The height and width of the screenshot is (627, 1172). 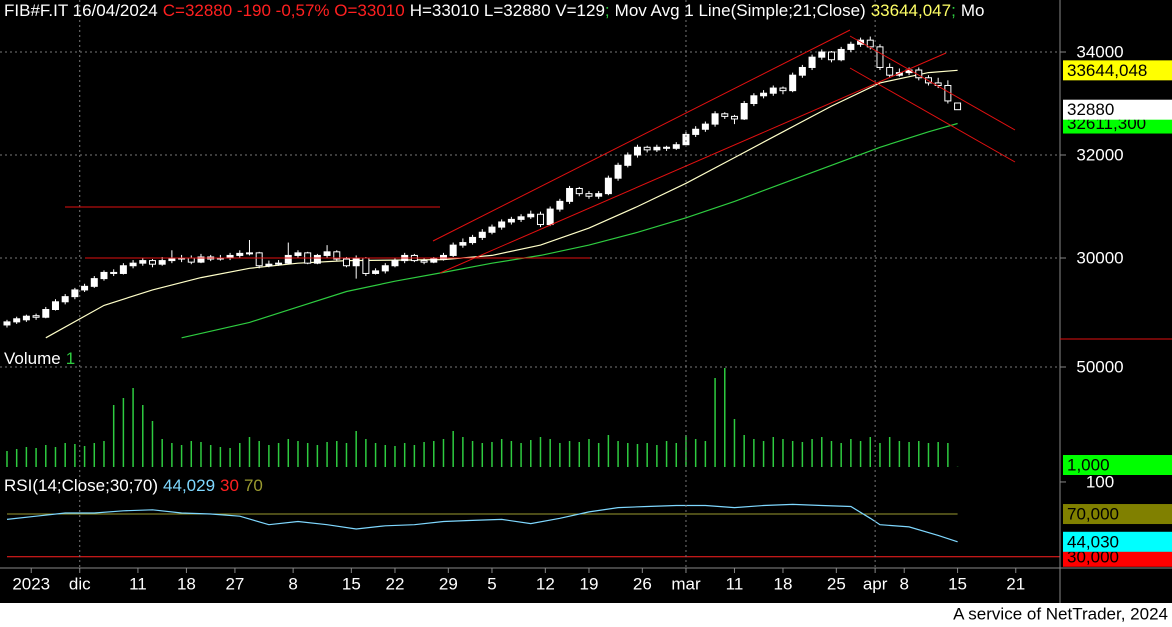 What do you see at coordinates (1093, 556) in the screenshot?
I see `tag-label: 30,000` at bounding box center [1093, 556].